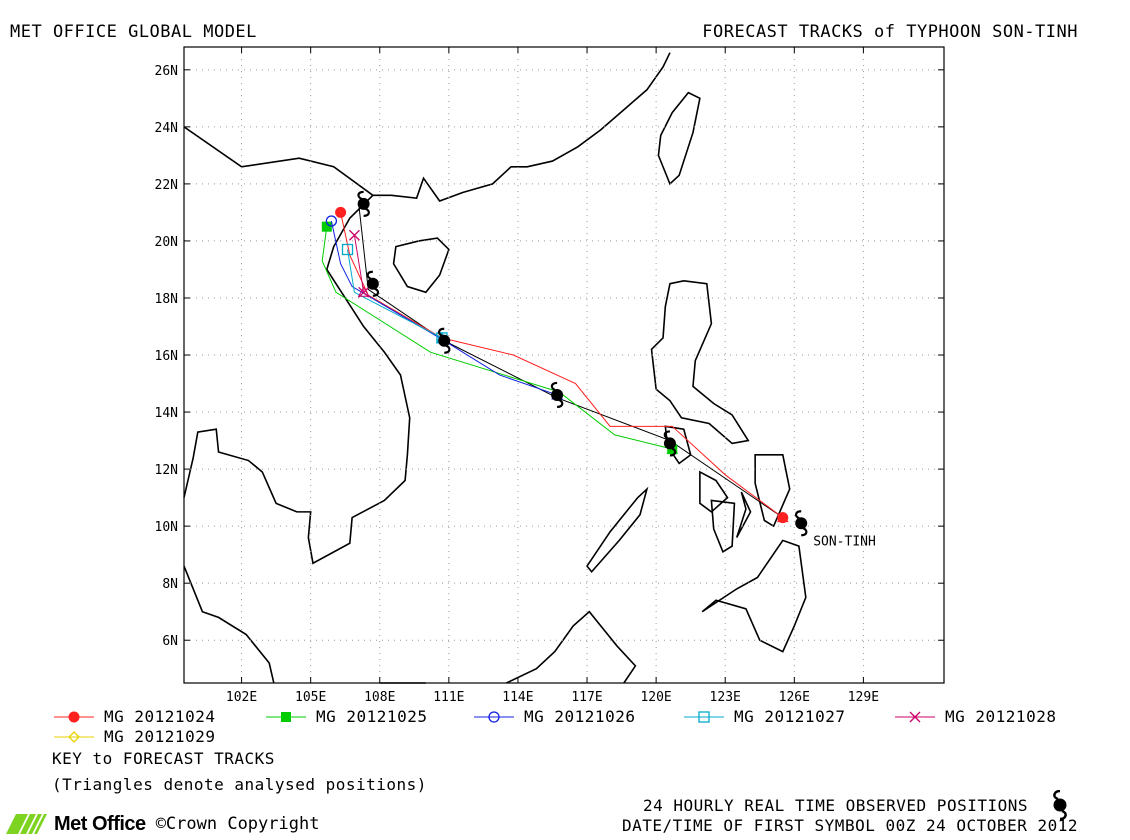  I want to click on lat-tick-label: 26N, so click(166, 71).